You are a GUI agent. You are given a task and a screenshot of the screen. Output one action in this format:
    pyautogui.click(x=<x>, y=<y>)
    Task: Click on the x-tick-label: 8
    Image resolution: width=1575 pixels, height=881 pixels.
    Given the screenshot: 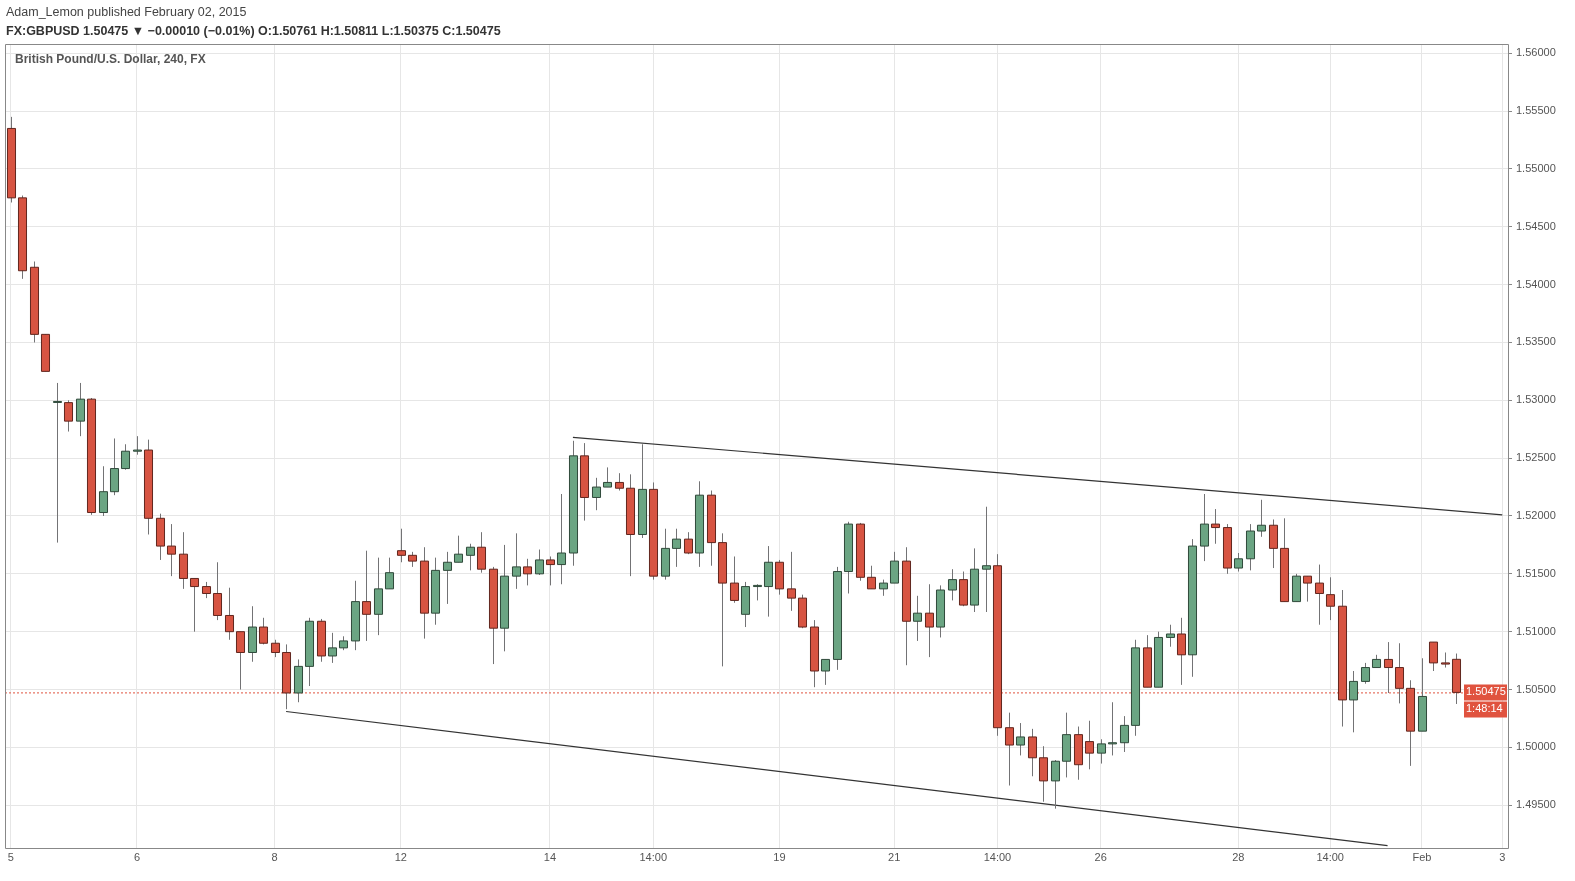 What is the action you would take?
    pyautogui.click(x=274, y=856)
    